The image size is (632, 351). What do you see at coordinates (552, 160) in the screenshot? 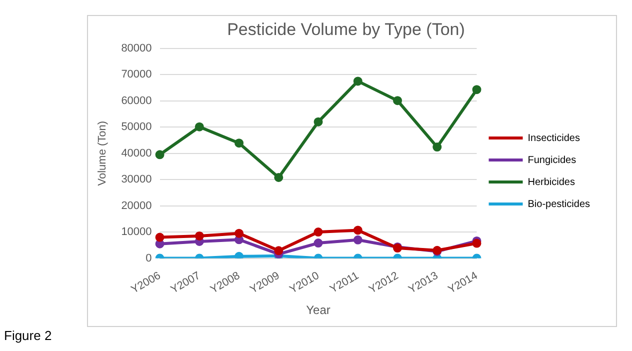
I see `legend-label: Fungicides` at bounding box center [552, 160].